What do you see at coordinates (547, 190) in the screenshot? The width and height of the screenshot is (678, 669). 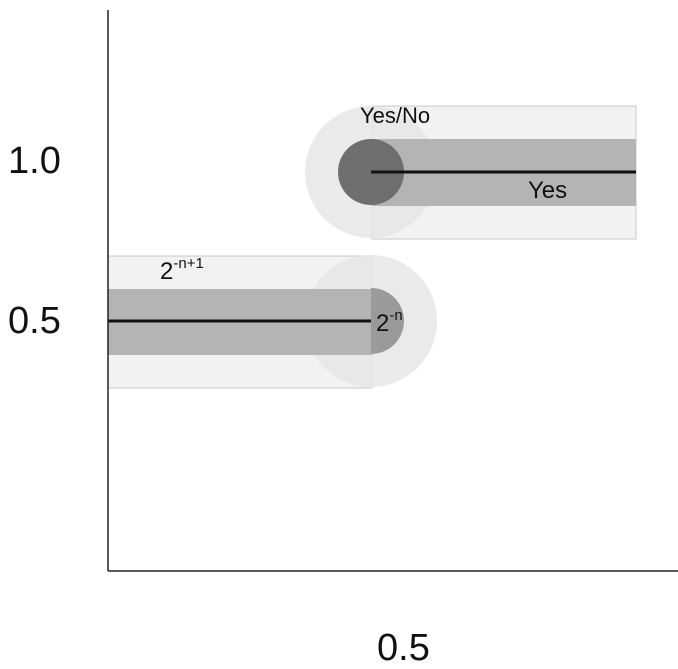 I see `upper-line-label: Yes` at bounding box center [547, 190].